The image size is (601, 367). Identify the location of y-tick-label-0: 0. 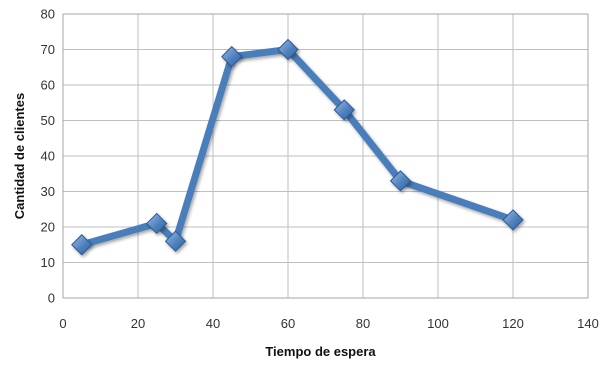
(51, 298).